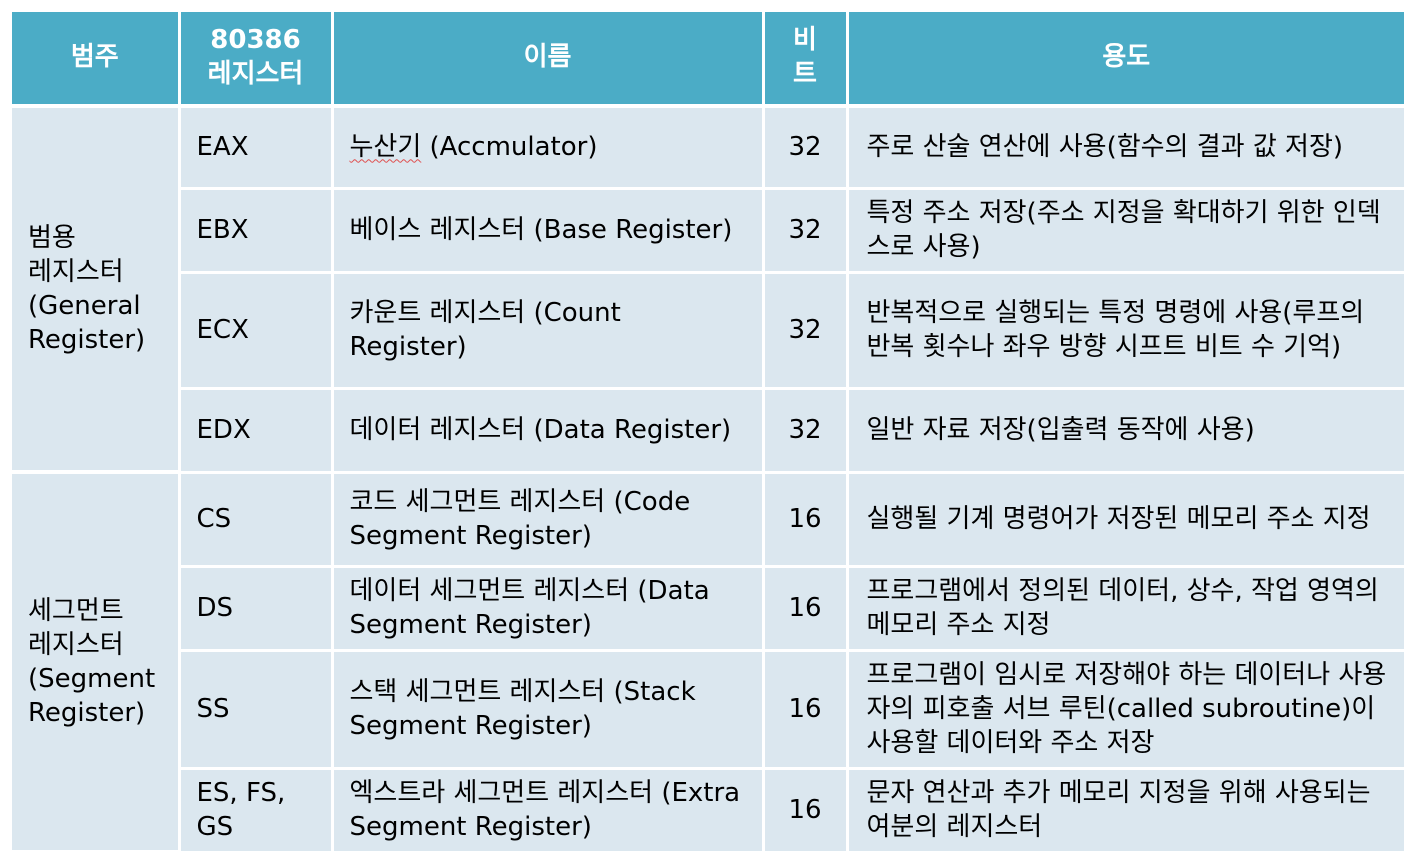 This screenshot has height=860, width=1408. Describe the element at coordinates (256, 148) in the screenshot. I see `register-cell: EAX` at that location.